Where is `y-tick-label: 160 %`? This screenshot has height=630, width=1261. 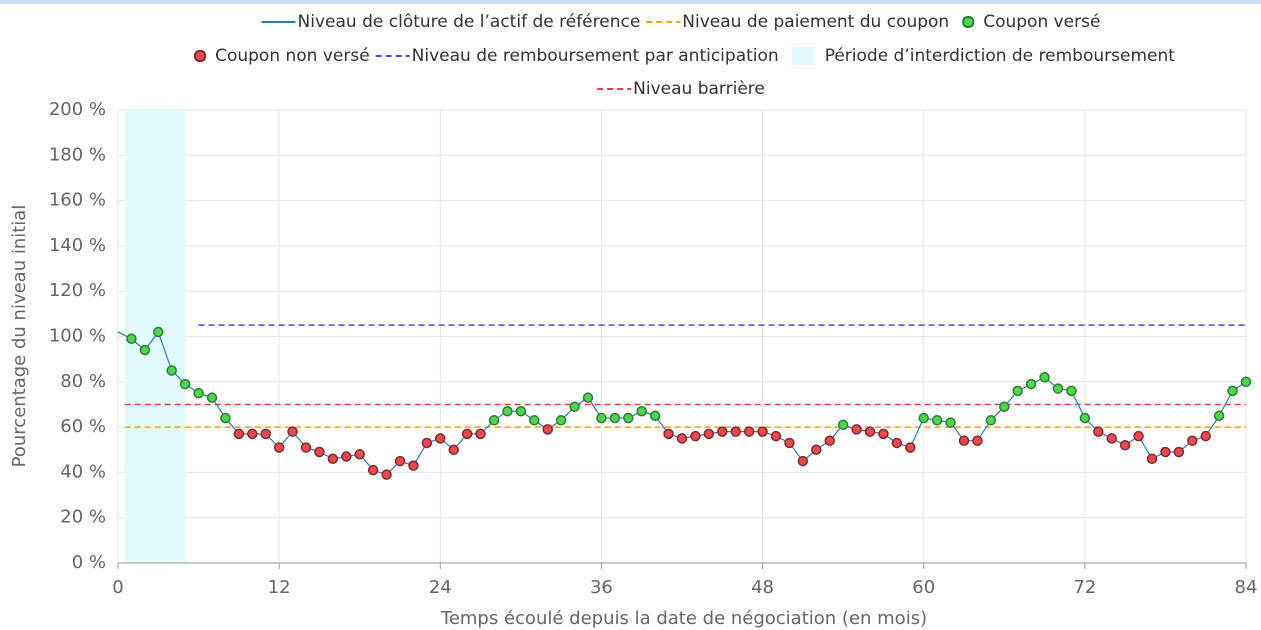 y-tick-label: 160 % is located at coordinates (77, 200).